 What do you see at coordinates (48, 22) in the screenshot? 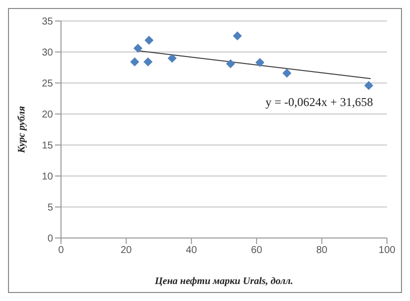
I see `y-tick-label: 35` at bounding box center [48, 22].